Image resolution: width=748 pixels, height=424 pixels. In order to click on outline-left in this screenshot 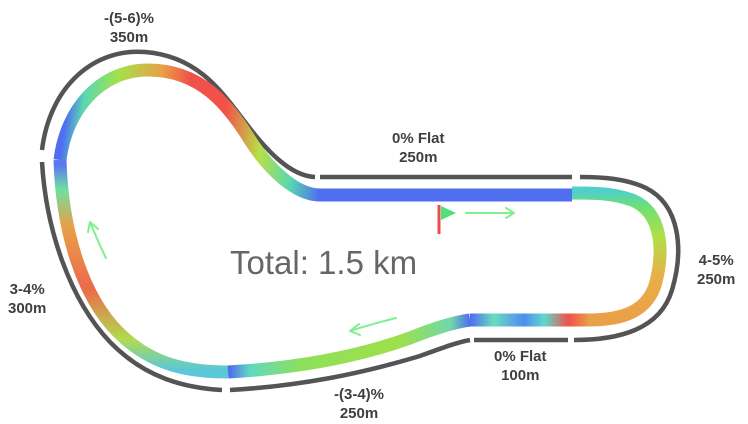, I will do `click(131, 277)`.